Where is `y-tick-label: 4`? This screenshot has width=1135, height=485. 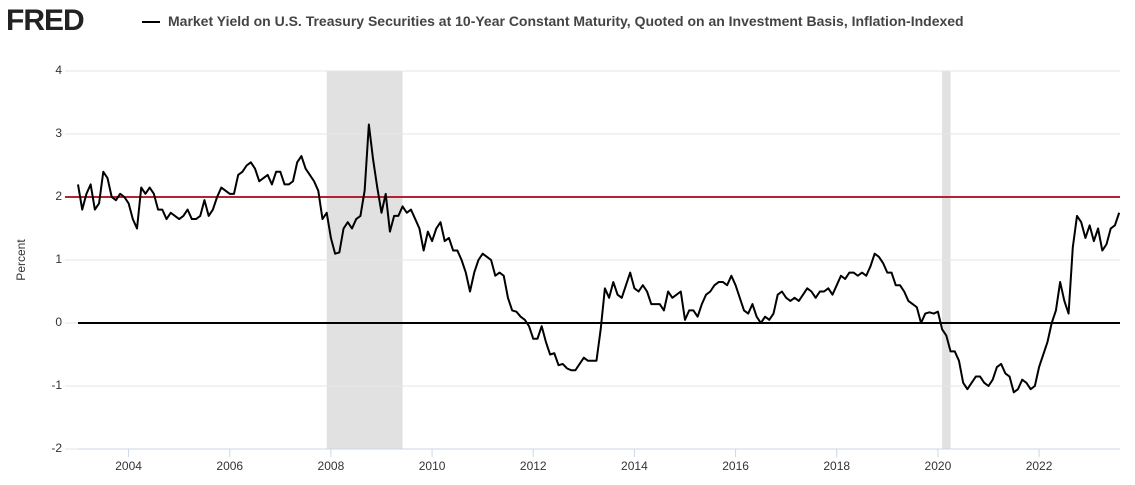
y-tick-label: 4 is located at coordinates (58, 70).